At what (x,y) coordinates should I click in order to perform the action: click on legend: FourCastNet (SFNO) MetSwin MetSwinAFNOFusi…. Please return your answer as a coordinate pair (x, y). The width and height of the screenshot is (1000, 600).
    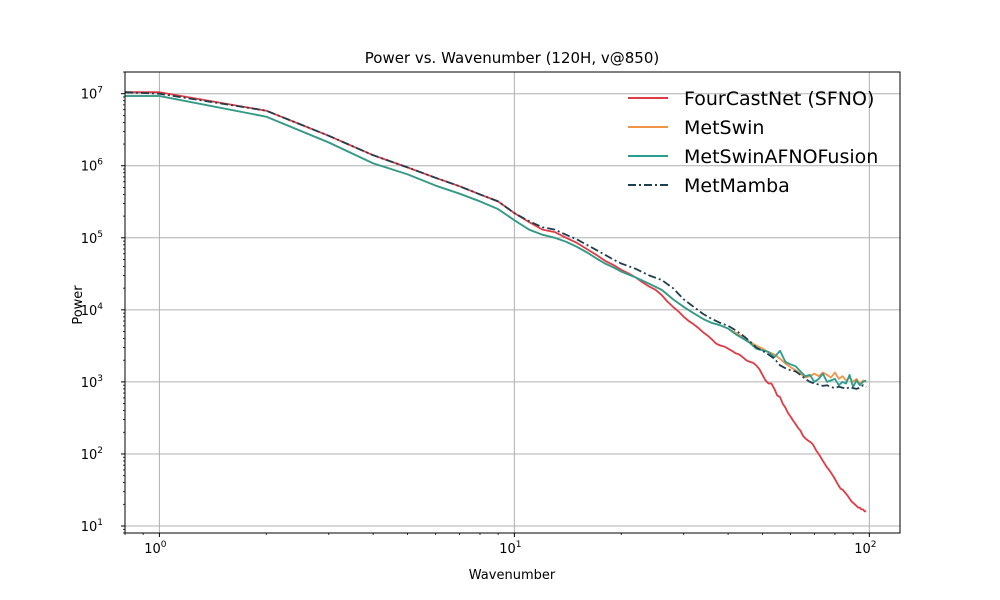
    Looking at the image, I should click on (753, 142).